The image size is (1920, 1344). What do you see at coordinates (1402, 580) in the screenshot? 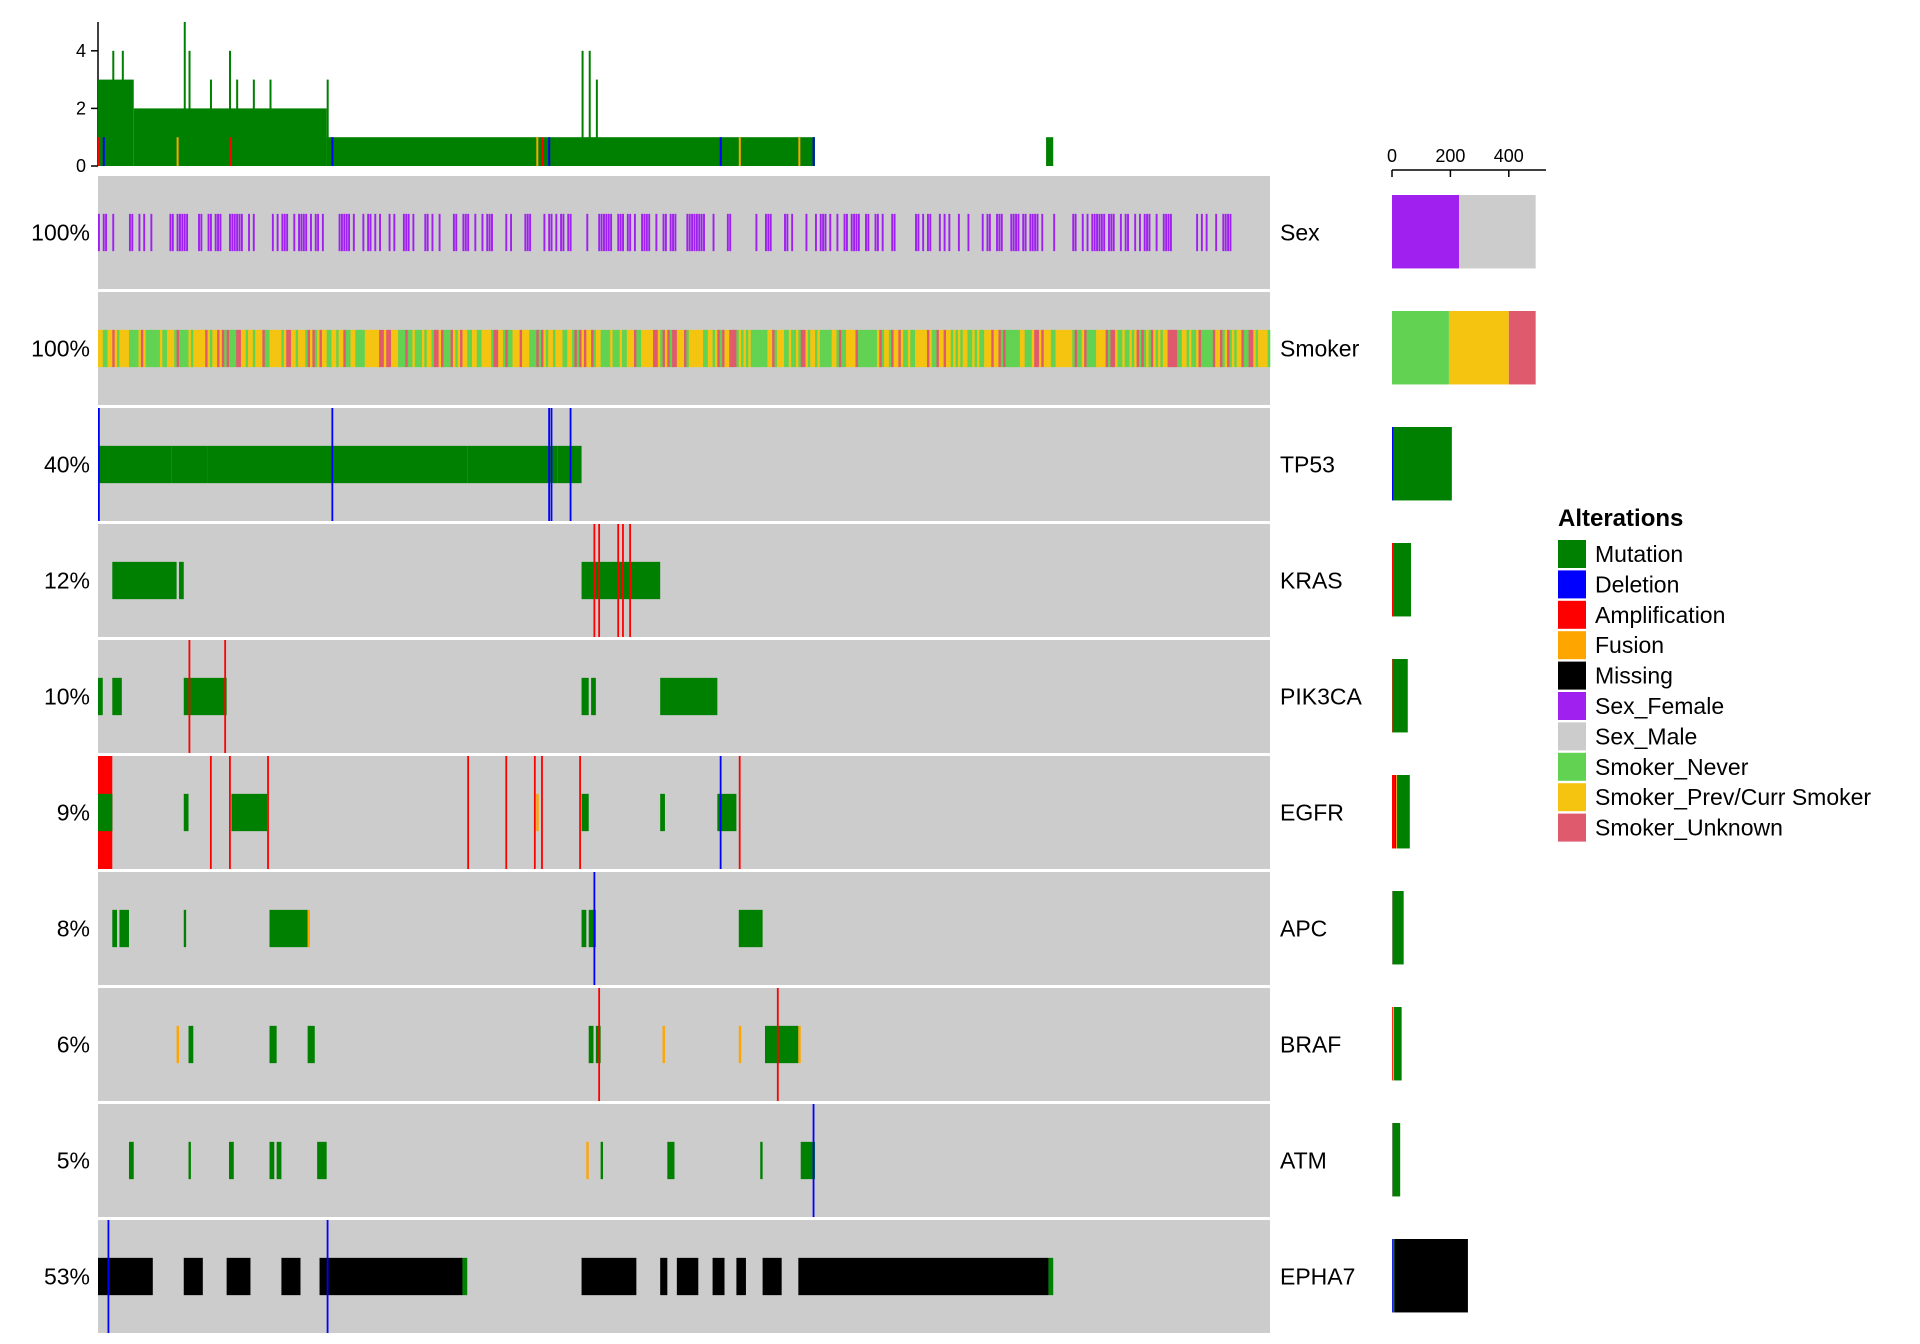
I see `count-bar-mutation` at bounding box center [1402, 580].